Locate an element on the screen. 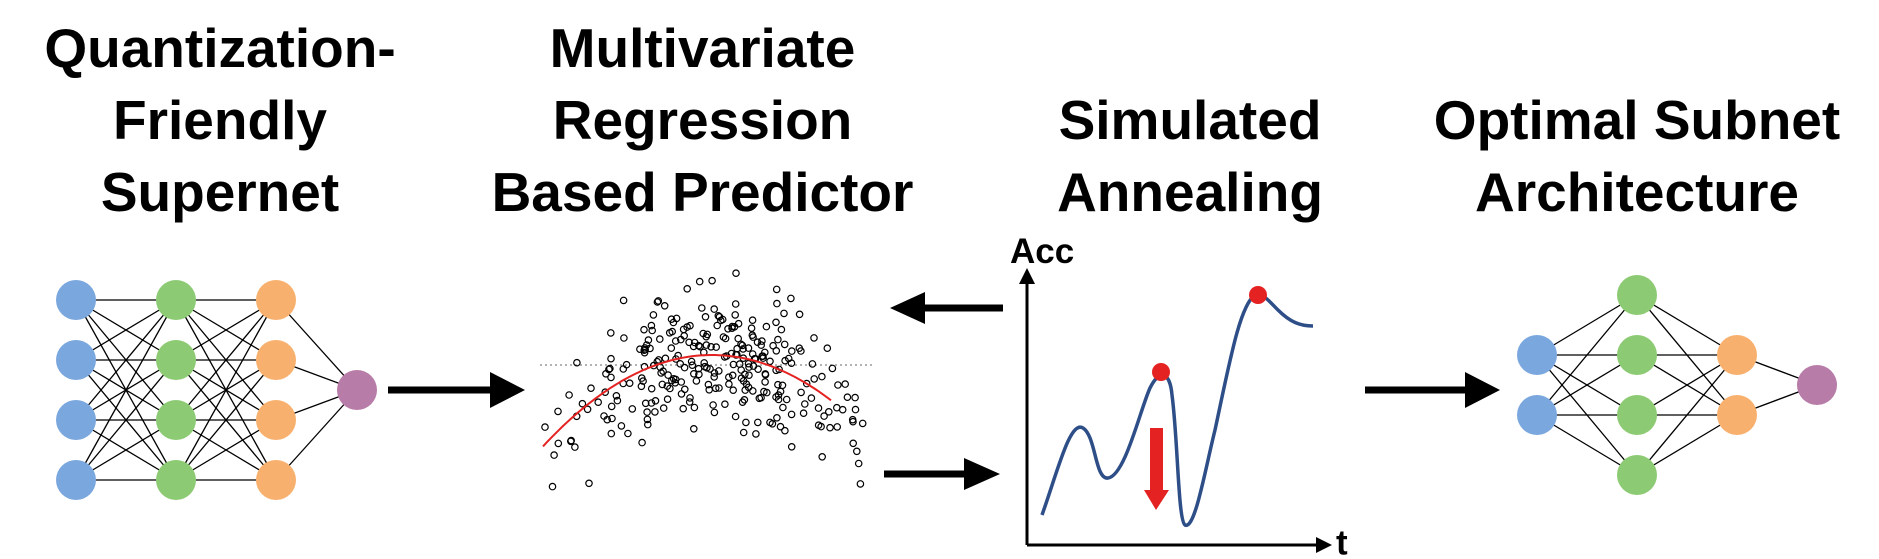 This screenshot has height=559, width=1879. subnet-node-blue is located at coordinates (1537, 355).